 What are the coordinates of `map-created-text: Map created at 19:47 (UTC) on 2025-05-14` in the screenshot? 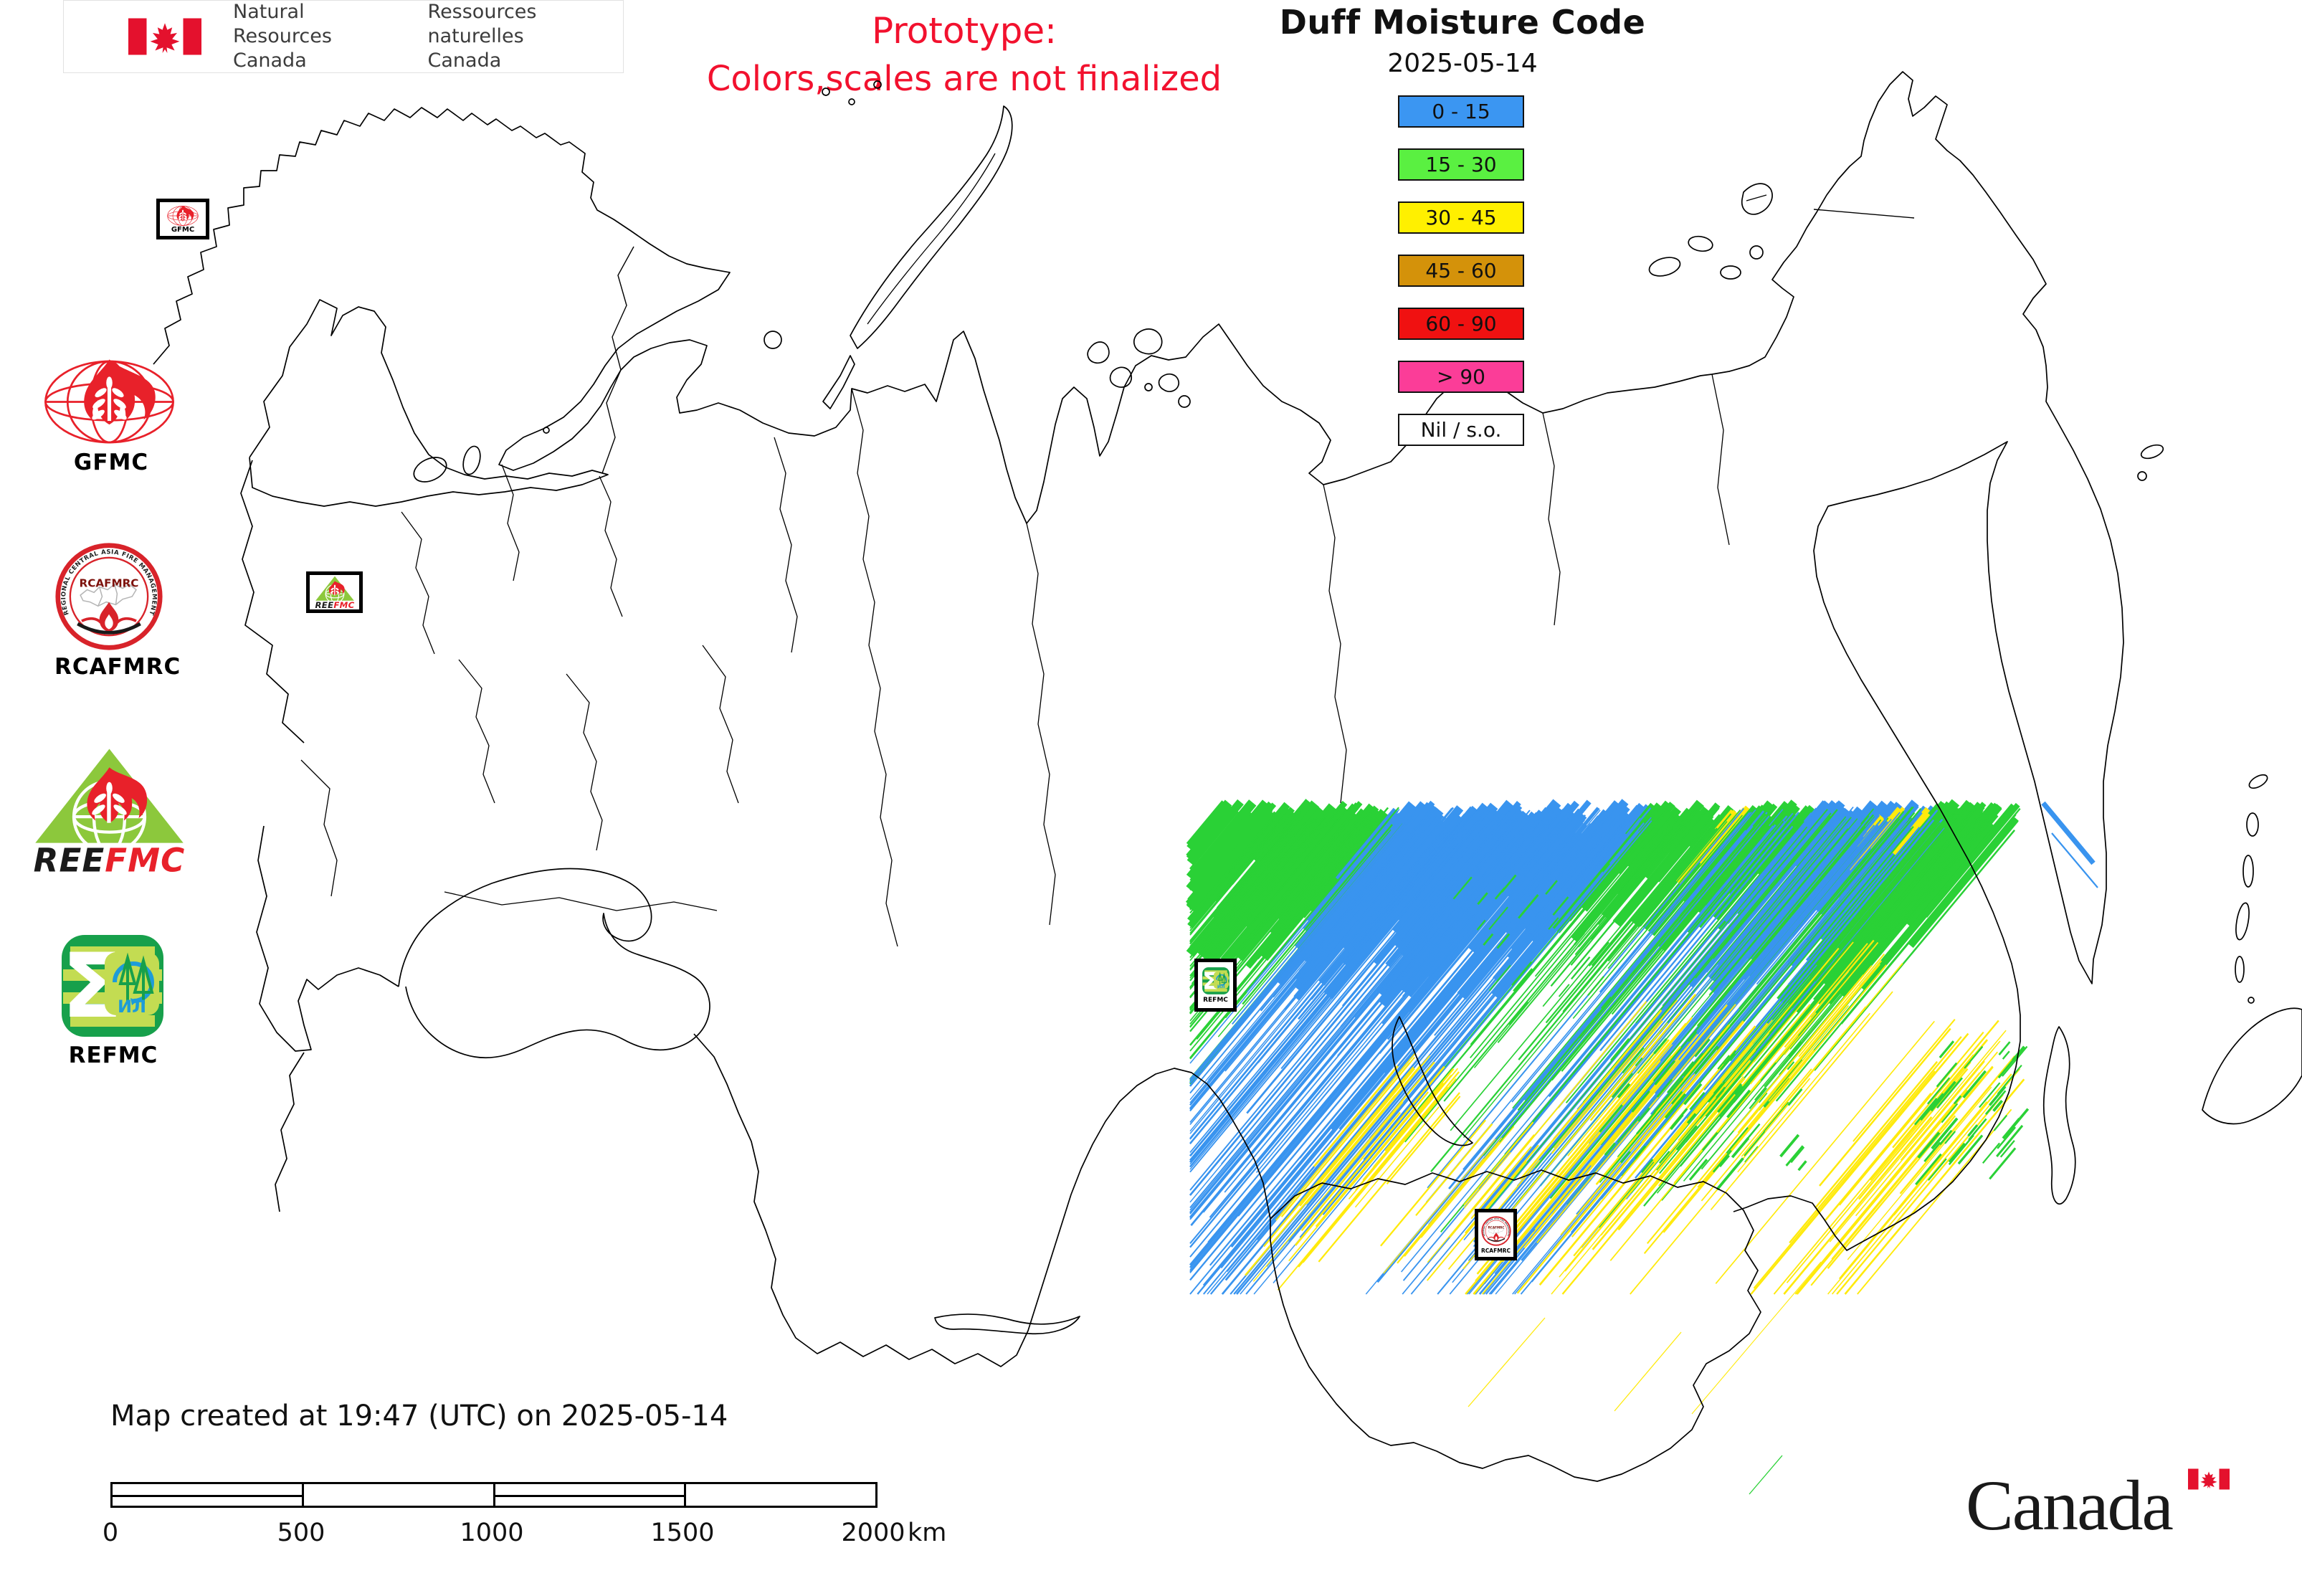 It's located at (419, 1416).